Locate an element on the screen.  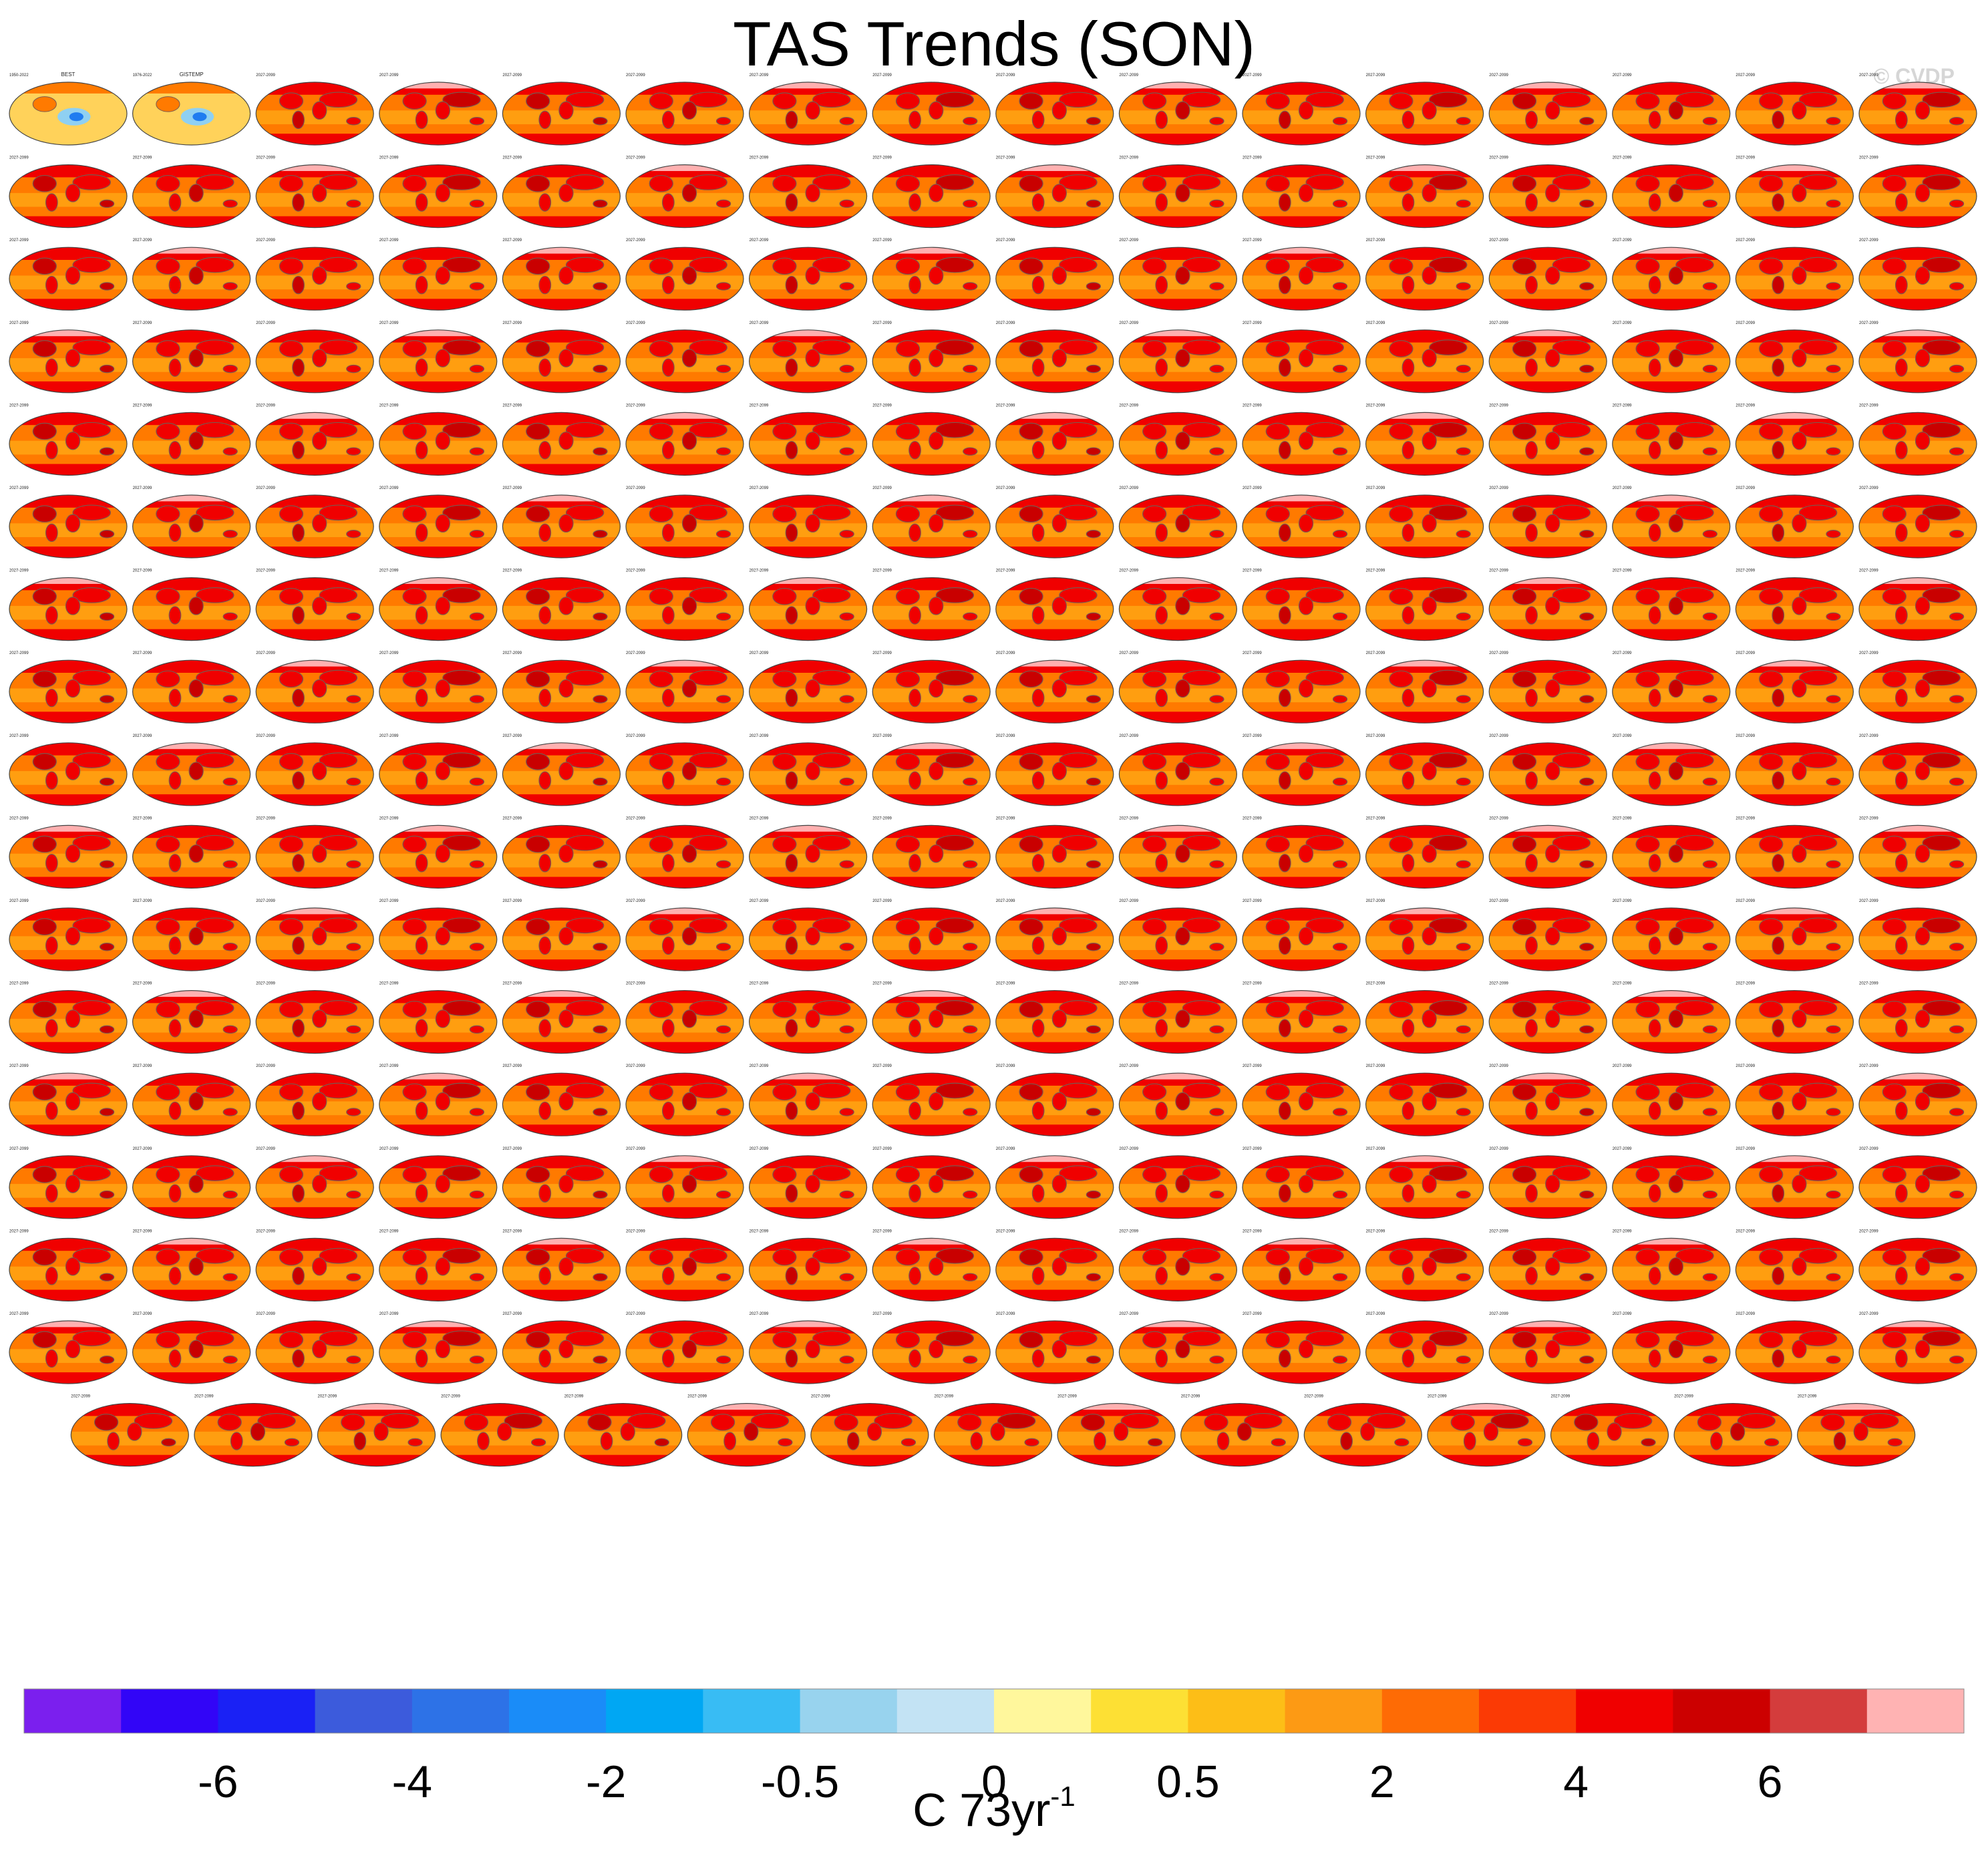
colorbar-tick-label: -6 is located at coordinates (218, 1781).